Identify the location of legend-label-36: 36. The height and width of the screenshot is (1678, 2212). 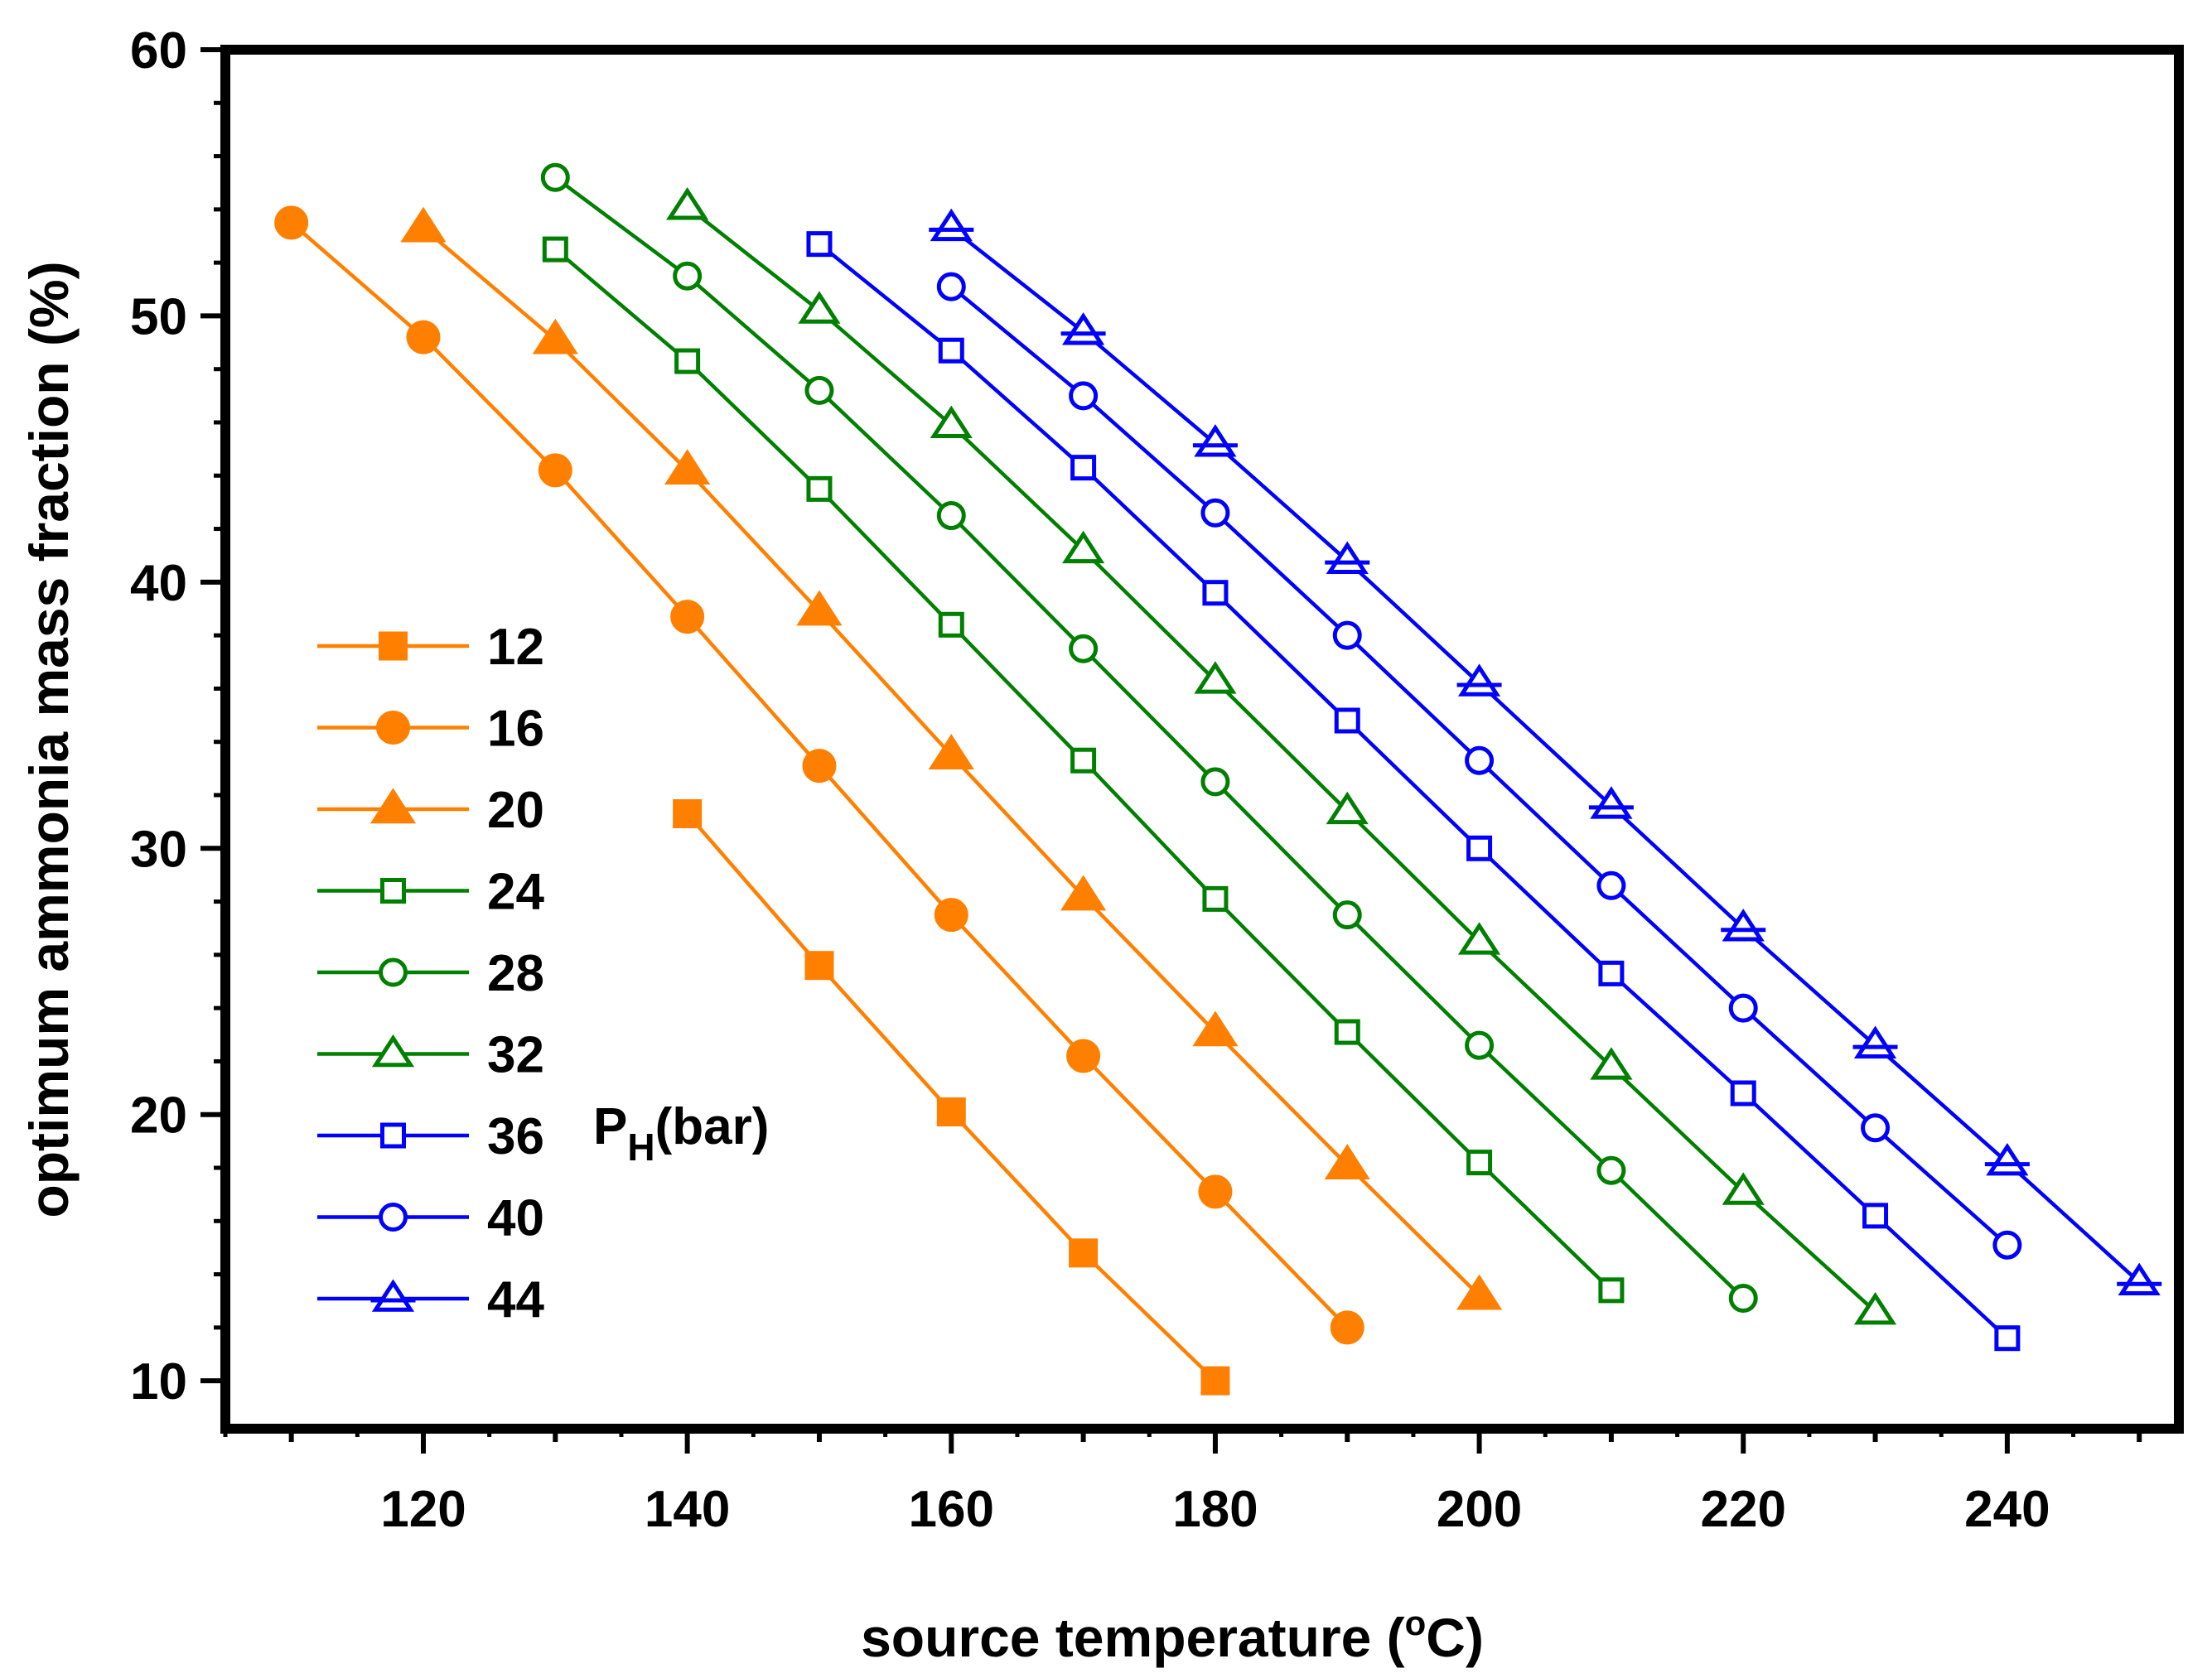
(515, 1136).